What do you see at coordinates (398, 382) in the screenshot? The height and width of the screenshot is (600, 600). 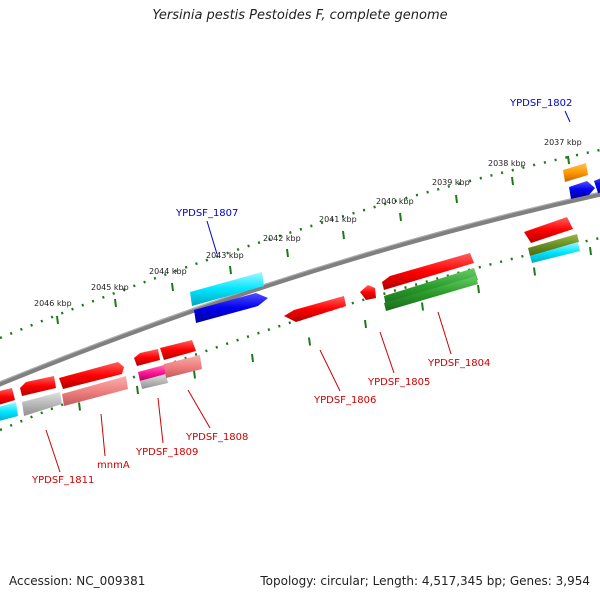 I see `gene-label-ypdsf-1805: YPDSF_1805` at bounding box center [398, 382].